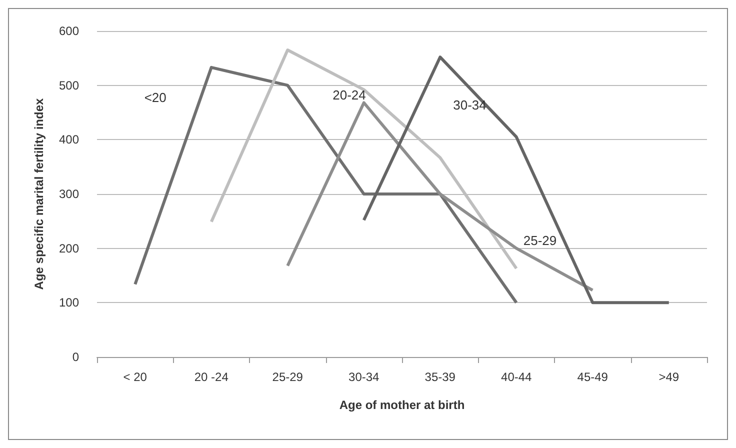 This screenshot has width=736, height=448. What do you see at coordinates (402, 405) in the screenshot?
I see `x-axis-title: Age of mother at birth` at bounding box center [402, 405].